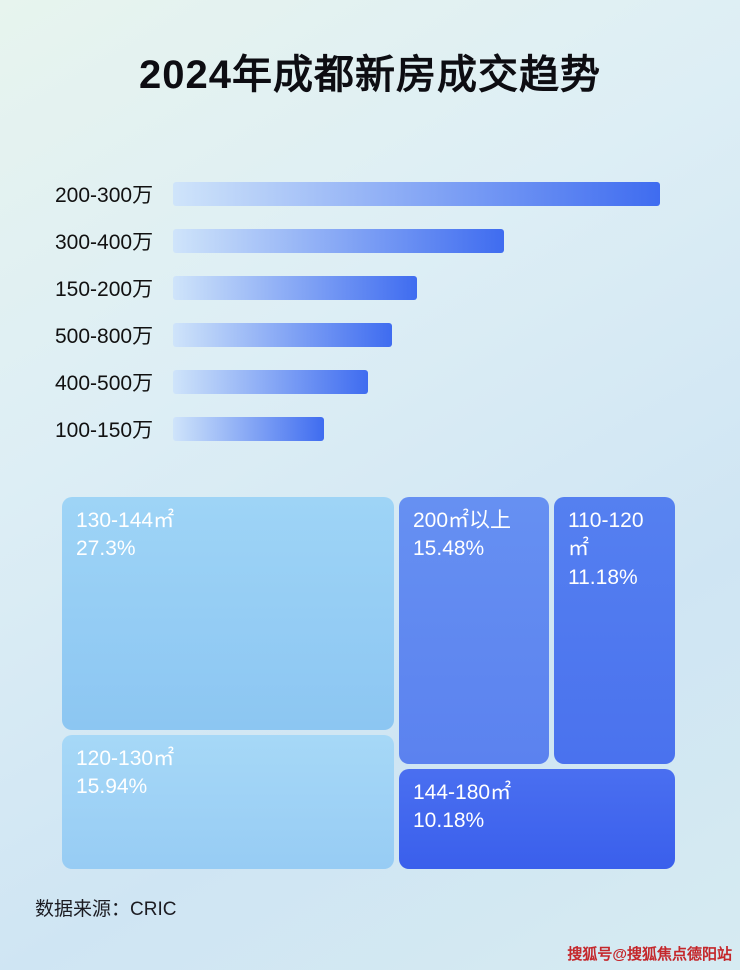 Image resolution: width=740 pixels, height=970 pixels. Describe the element at coordinates (228, 802) in the screenshot. I see `treemap-block-120-130: 120-130㎡ 15.94%` at that location.